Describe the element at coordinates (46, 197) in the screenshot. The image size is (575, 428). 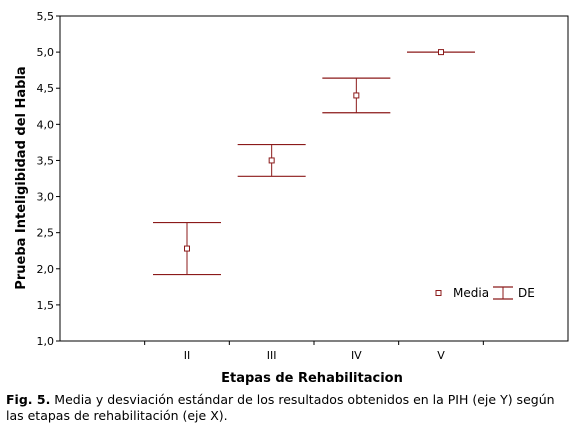
I see `y-tick-label: 3,0` at that location.